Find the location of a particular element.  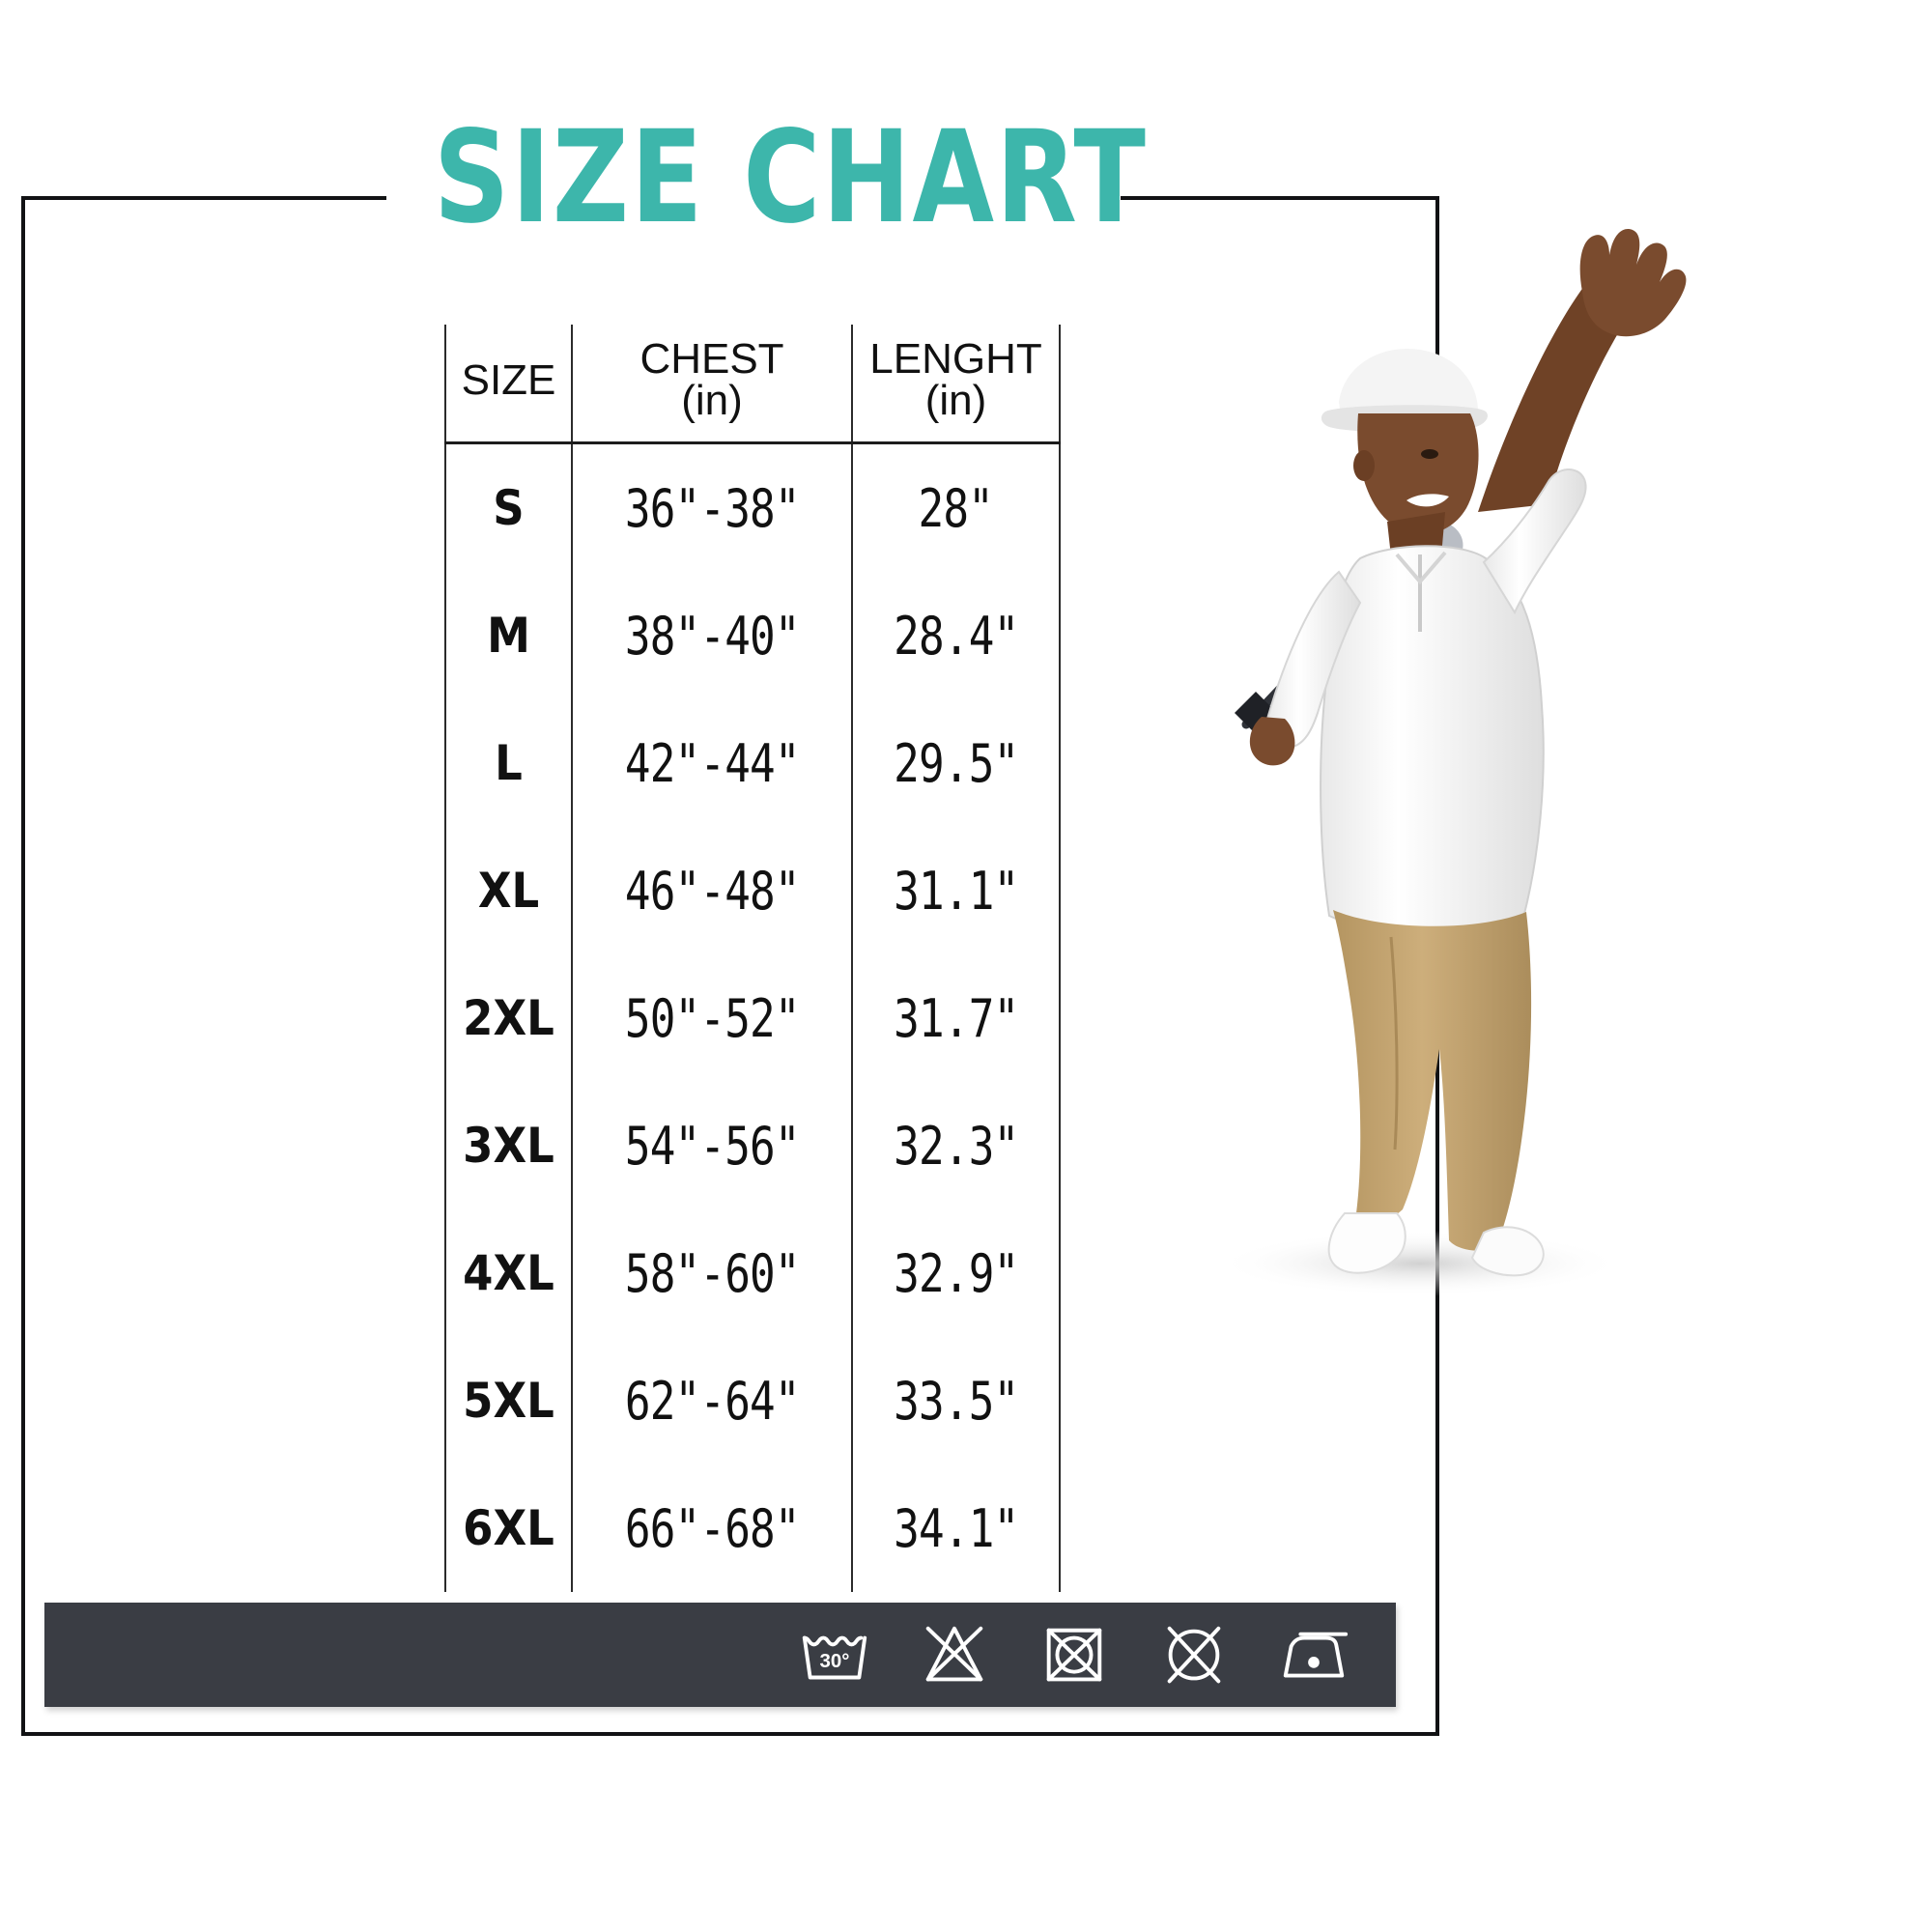

model-eye is located at coordinates (1429, 454).